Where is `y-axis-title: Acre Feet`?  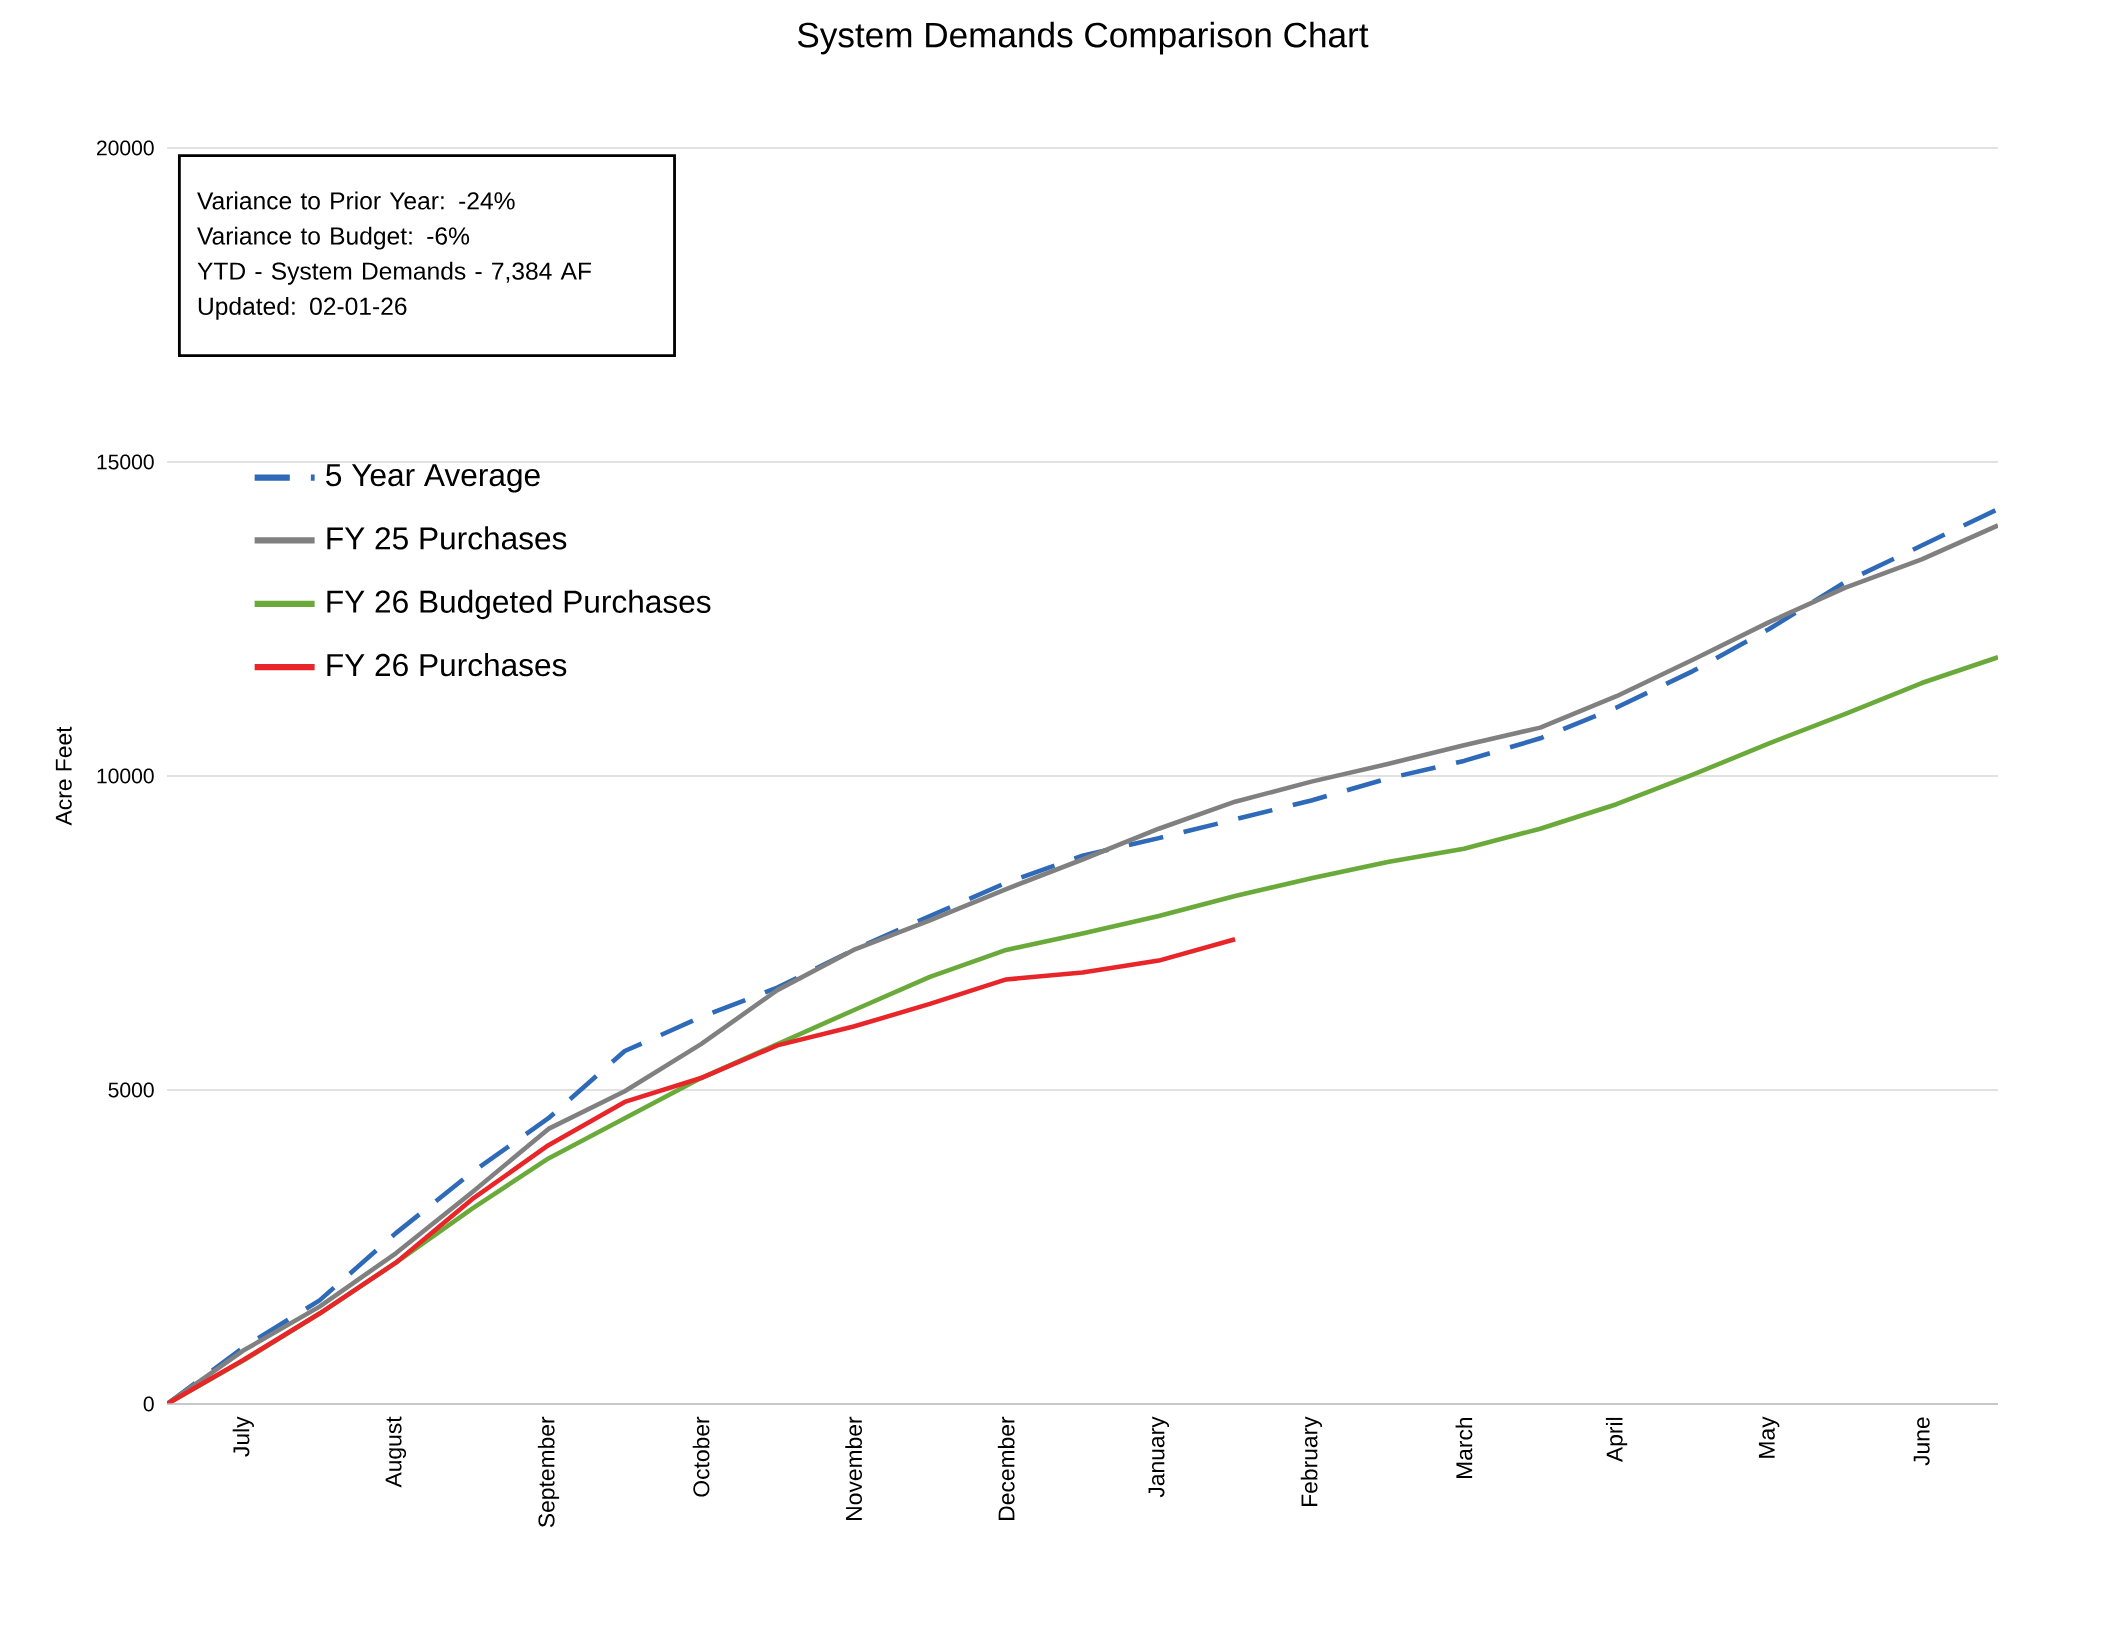
y-axis-title: Acre Feet is located at coordinates (63, 776).